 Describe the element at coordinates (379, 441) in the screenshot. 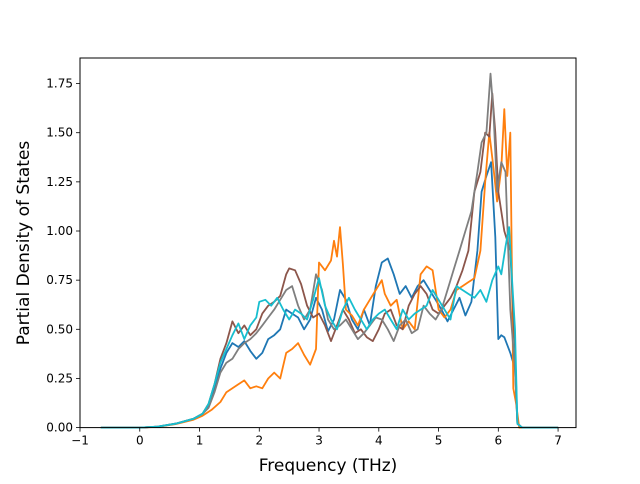

I see `x-tick-label: 4` at that location.